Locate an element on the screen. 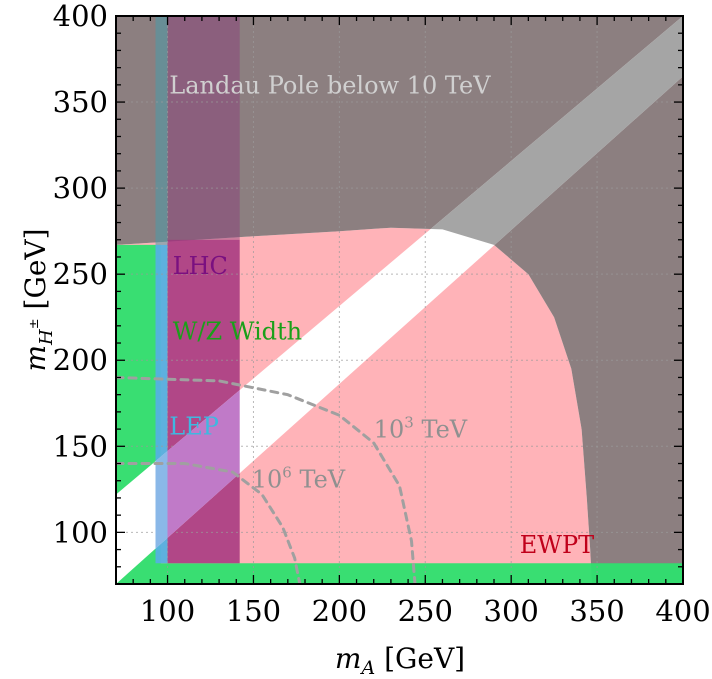 This screenshot has width=712, height=679. region-label-ww_width: W/Z Width is located at coordinates (237, 332).